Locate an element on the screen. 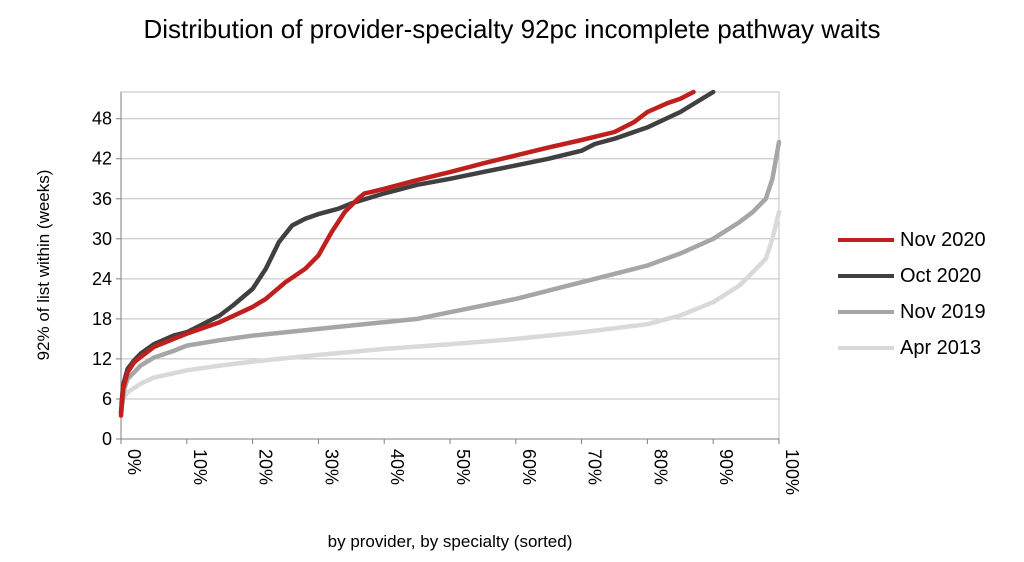 This screenshot has height=562, width=1024. x-tick-label: 30% is located at coordinates (331, 467).